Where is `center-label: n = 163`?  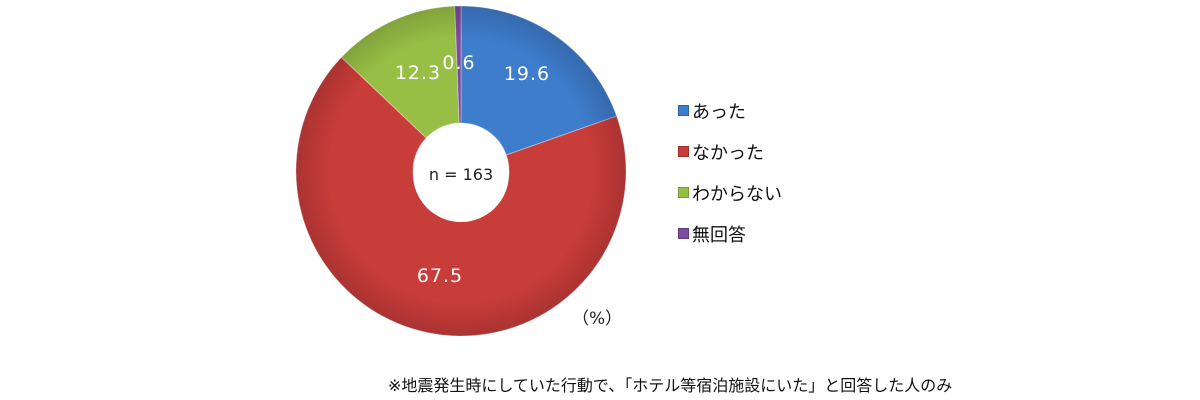 center-label: n = 163 is located at coordinates (461, 174).